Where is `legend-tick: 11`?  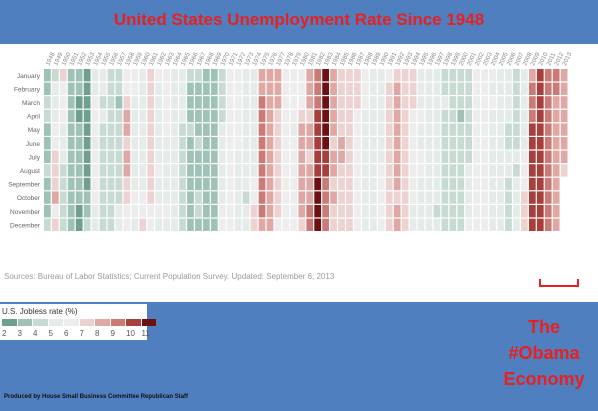 legend-tick: 11 is located at coordinates (145, 333).